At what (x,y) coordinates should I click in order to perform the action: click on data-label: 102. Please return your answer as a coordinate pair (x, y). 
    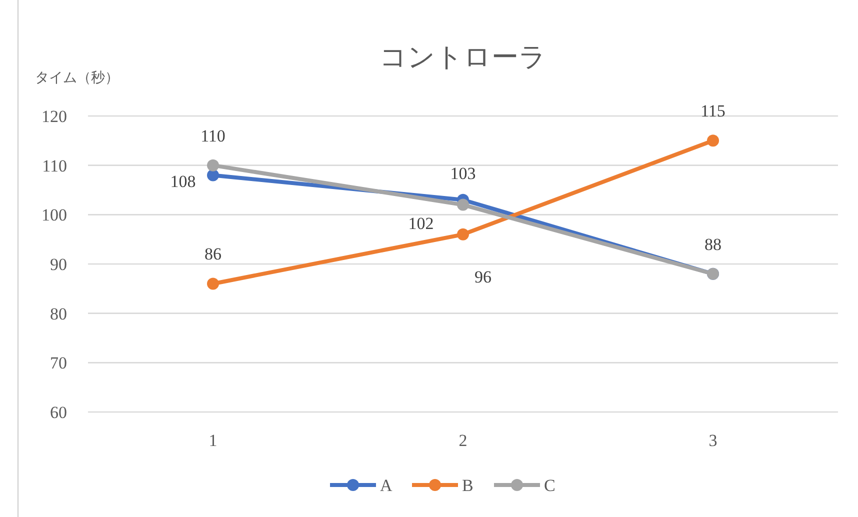
    Looking at the image, I should click on (421, 223).